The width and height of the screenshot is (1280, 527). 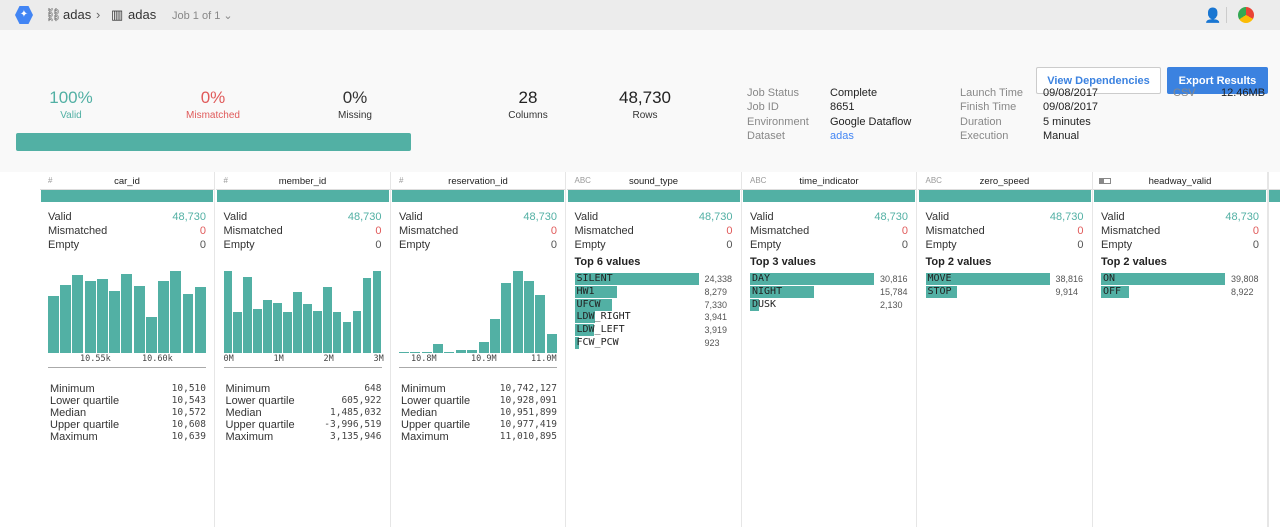 What do you see at coordinates (478, 181) in the screenshot?
I see `column-header: # reservation_id` at bounding box center [478, 181].